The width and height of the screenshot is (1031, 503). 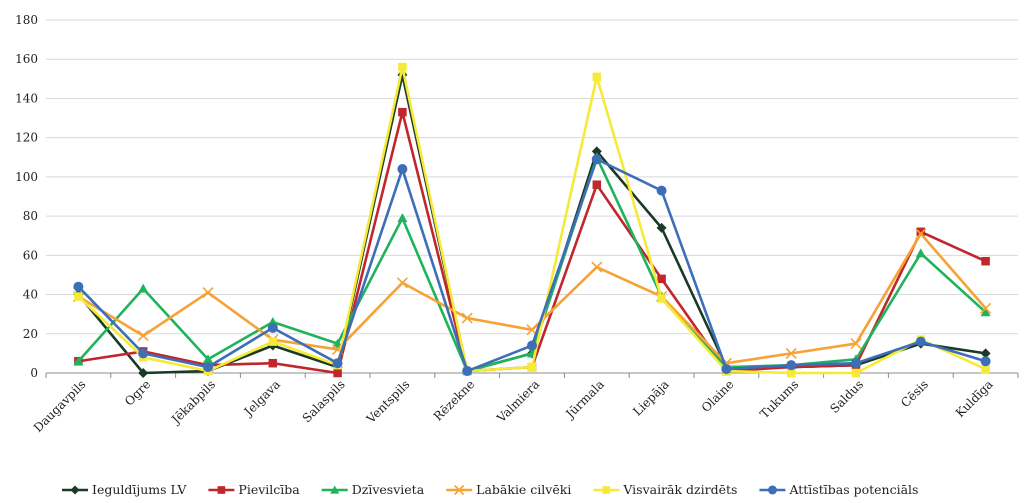 I want to click on y-tick-label: 180, so click(x=26, y=20).